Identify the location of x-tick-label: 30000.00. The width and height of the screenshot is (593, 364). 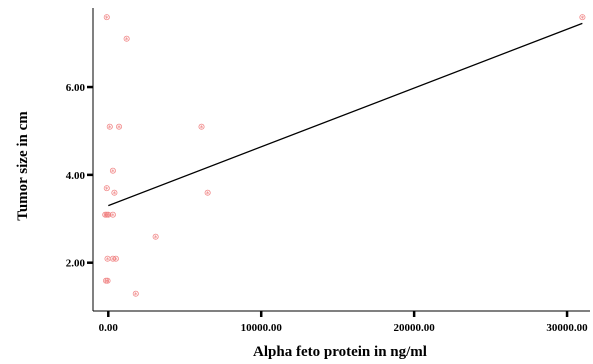
(567, 328).